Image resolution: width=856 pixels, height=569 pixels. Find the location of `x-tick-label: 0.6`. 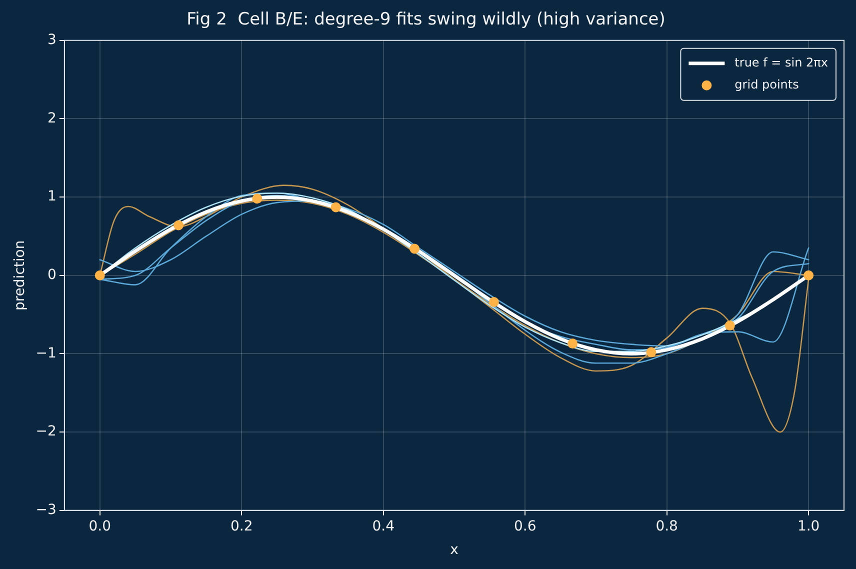

x-tick-label: 0.6 is located at coordinates (525, 526).